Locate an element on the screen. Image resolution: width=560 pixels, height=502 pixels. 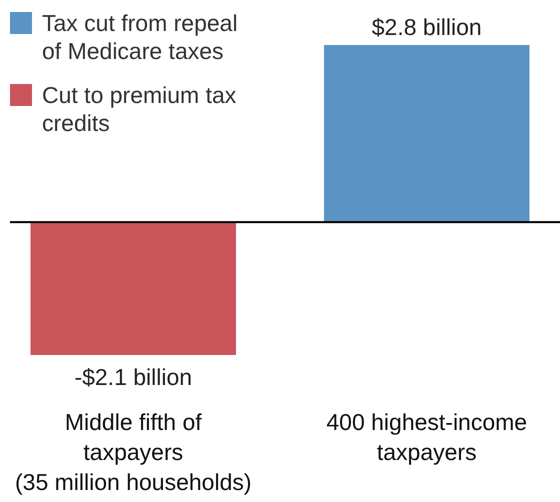
legend-label: Tax cut from repeal of Medicare taxes is located at coordinates (140, 37).